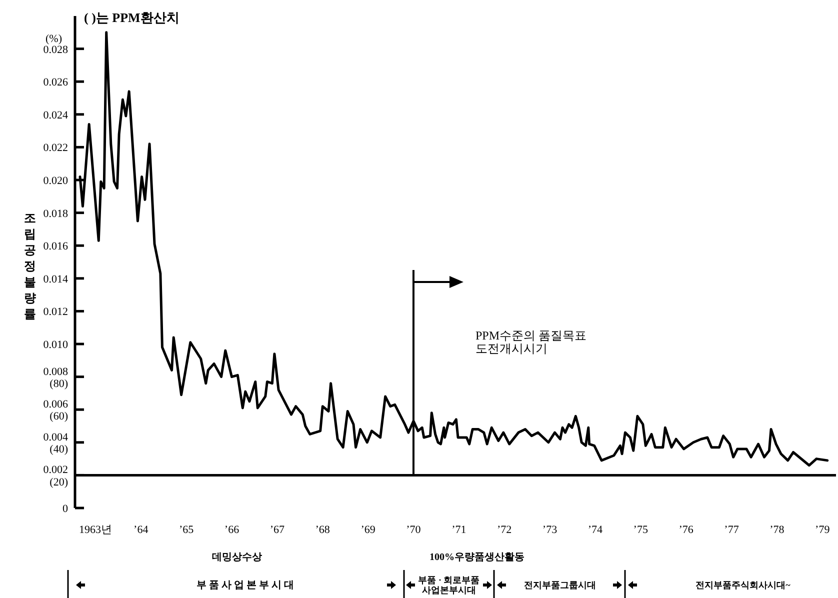 The height and width of the screenshot is (598, 838). Describe the element at coordinates (55, 312) in the screenshot. I see `y-tick-label: 0.012` at that location.